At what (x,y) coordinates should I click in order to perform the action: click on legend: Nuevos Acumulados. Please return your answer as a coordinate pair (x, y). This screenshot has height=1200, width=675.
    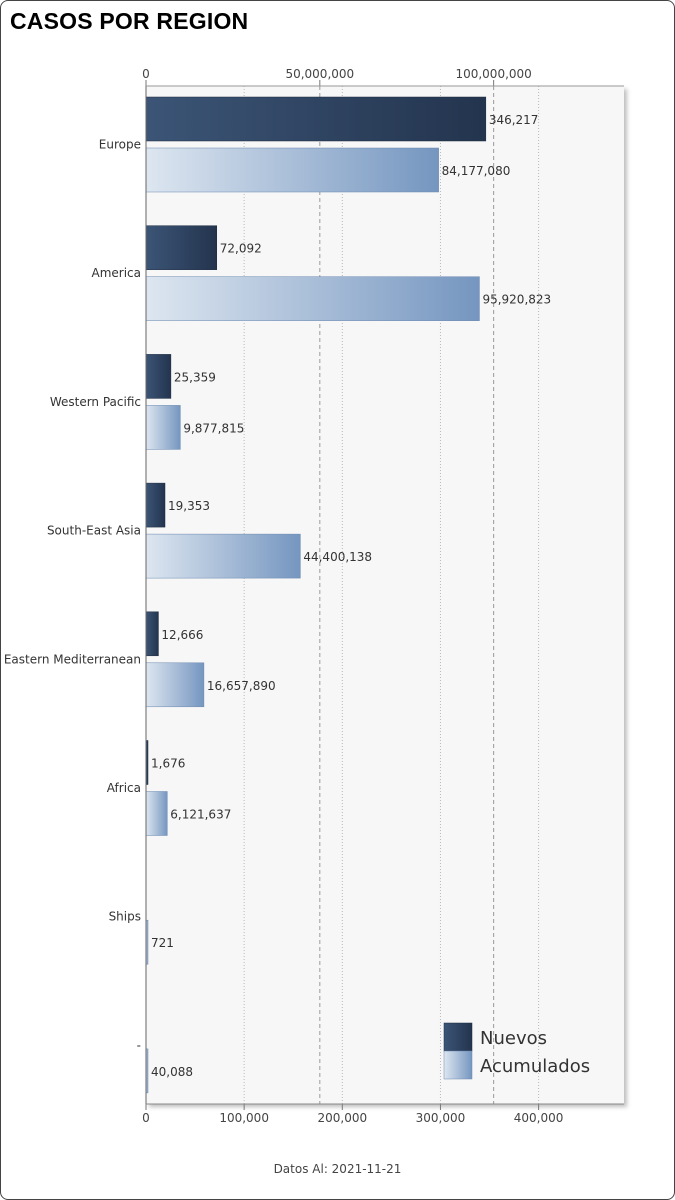
    Looking at the image, I should click on (516, 1051).